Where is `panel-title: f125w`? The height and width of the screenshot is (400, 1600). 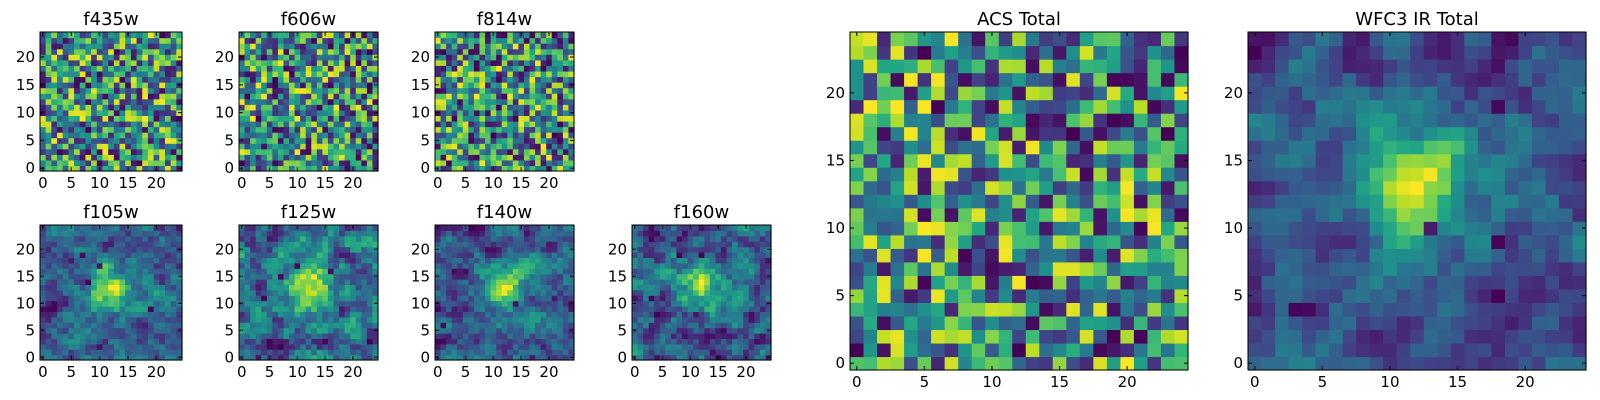 panel-title: f125w is located at coordinates (308, 212).